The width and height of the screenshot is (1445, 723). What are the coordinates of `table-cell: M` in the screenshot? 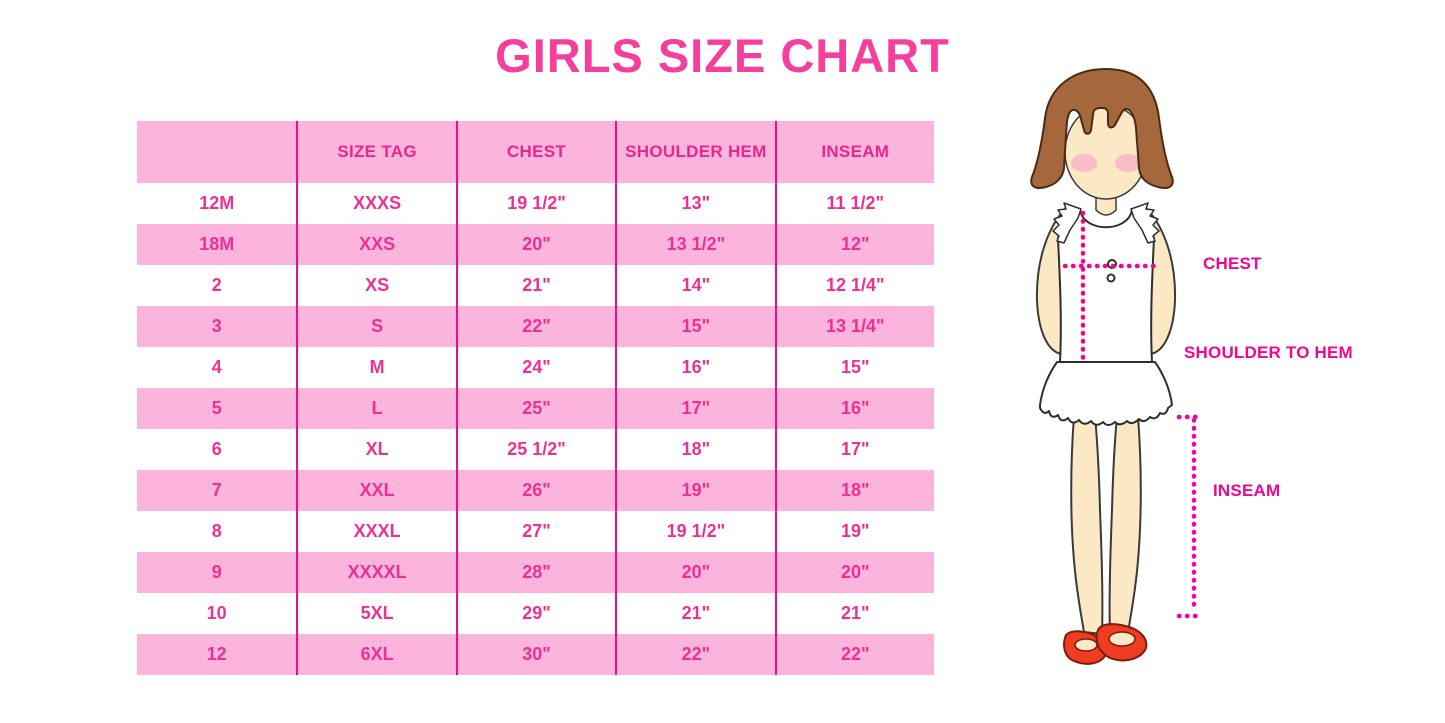 It's located at (375, 367).